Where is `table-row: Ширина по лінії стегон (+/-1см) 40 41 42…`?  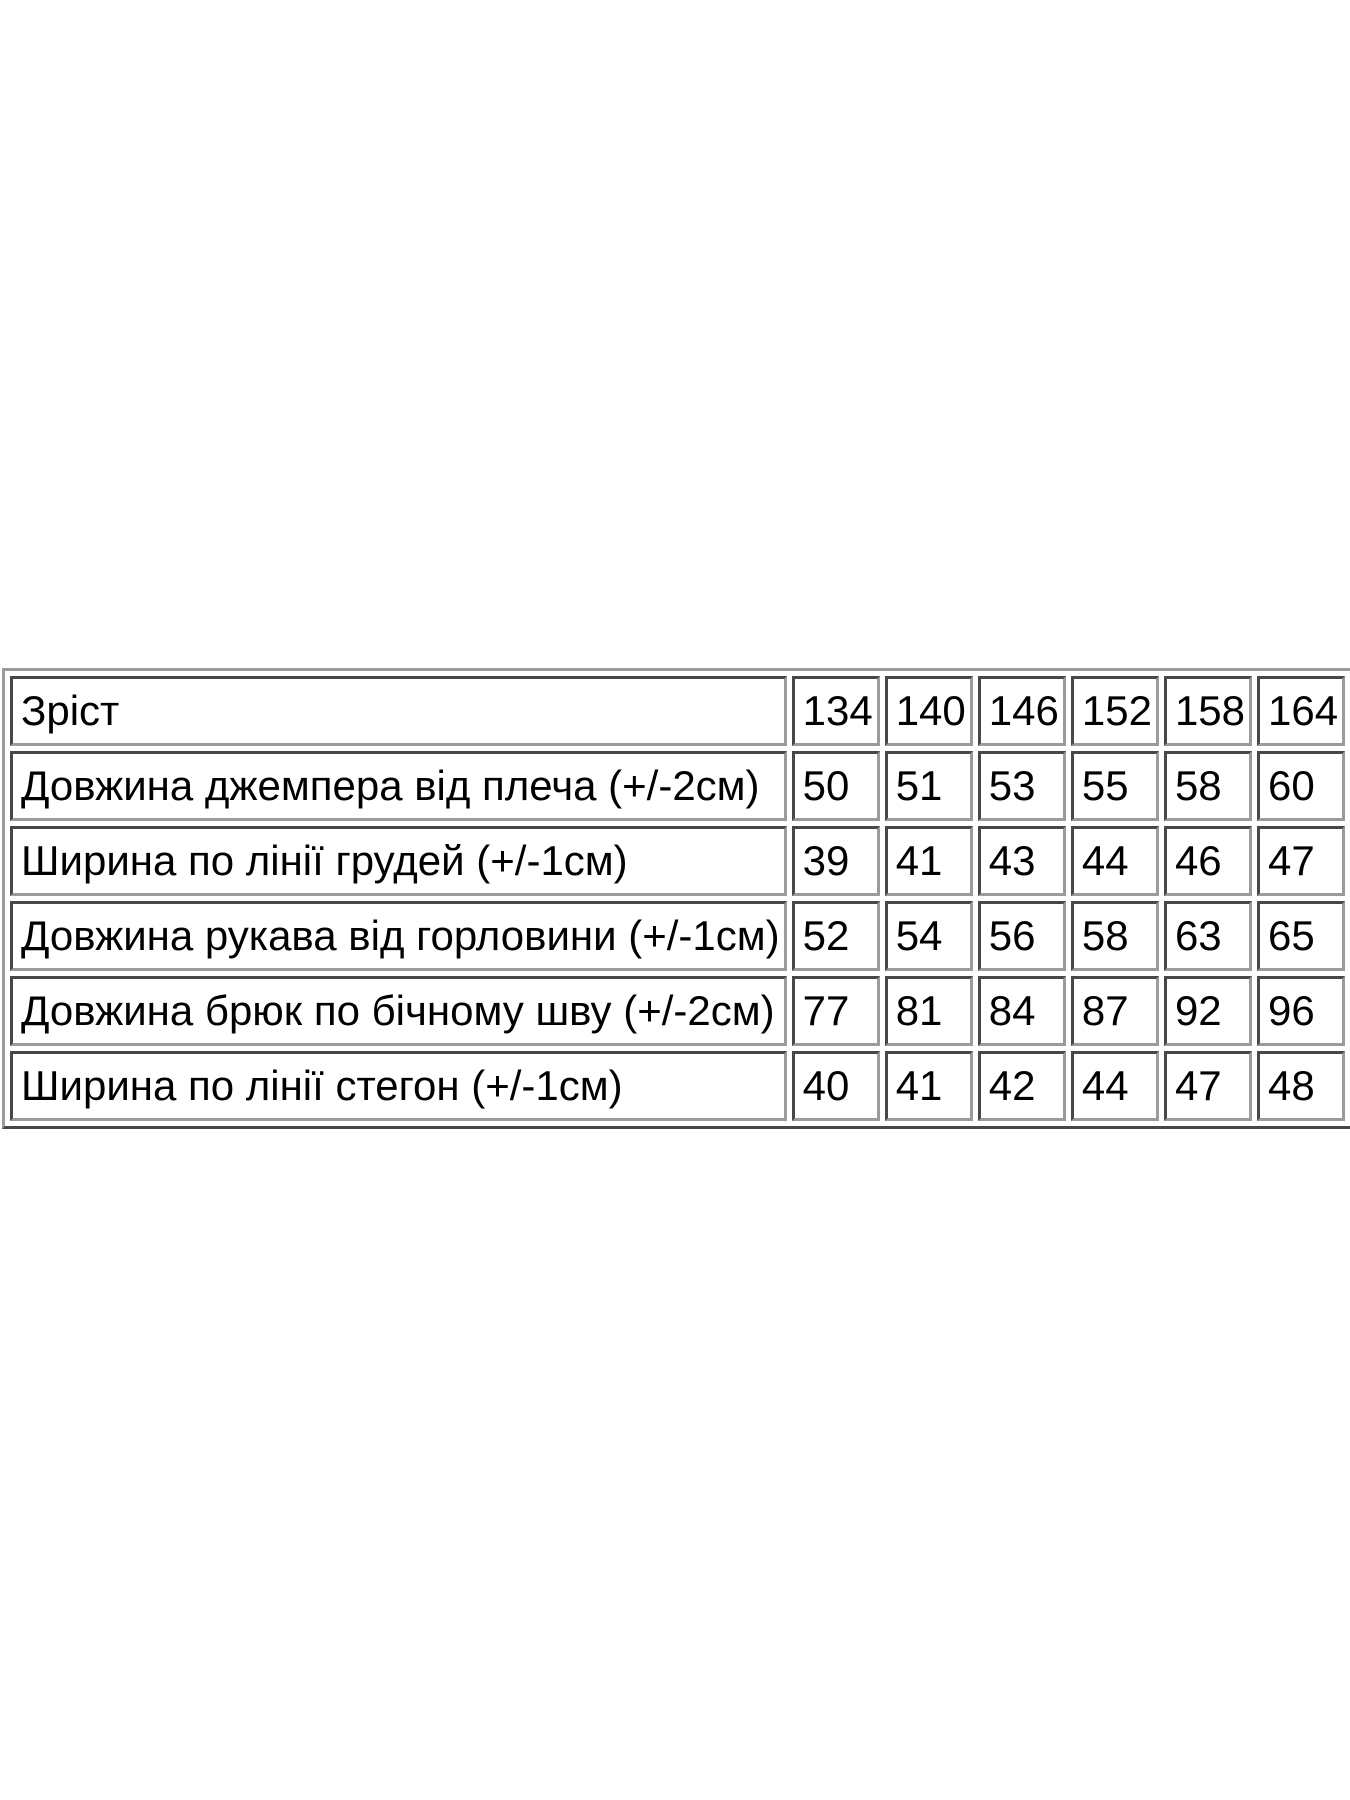
table-row: Ширина по лінії стегон (+/-1см) 40 41 42… is located at coordinates (678, 1086).